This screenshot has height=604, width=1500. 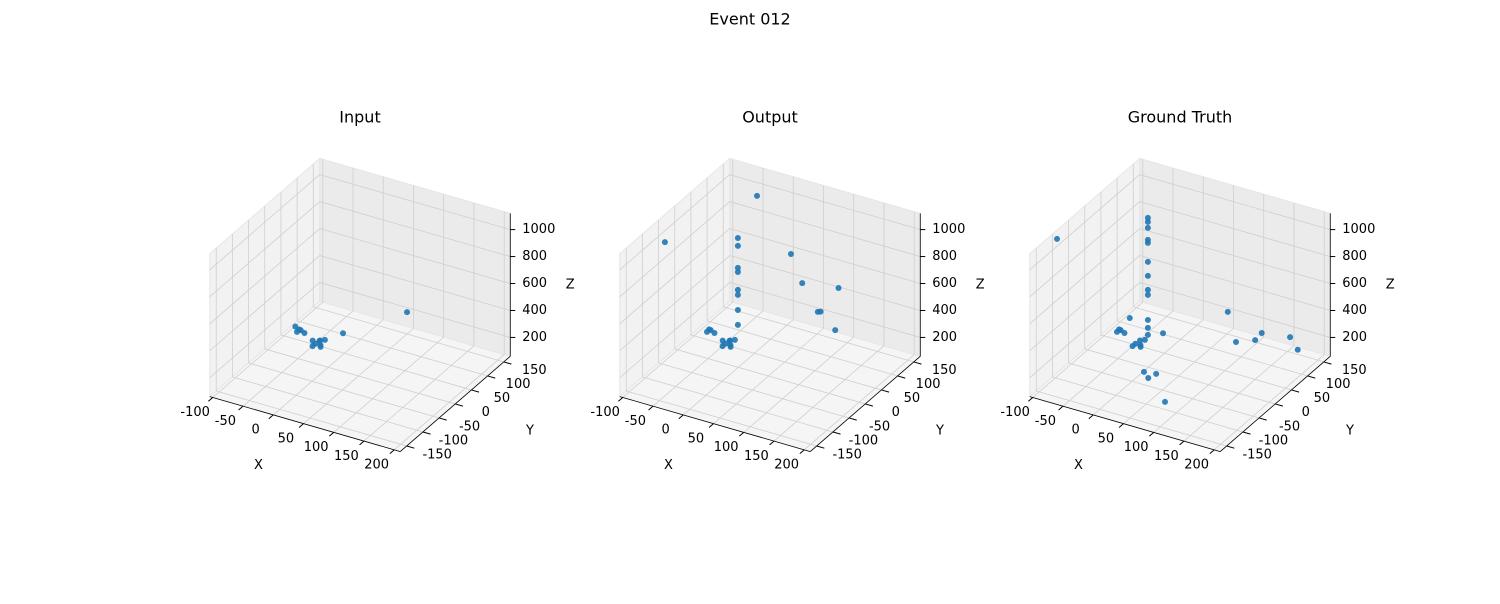 What do you see at coordinates (502, 398) in the screenshot?
I see `y-tick-label: 50` at bounding box center [502, 398].